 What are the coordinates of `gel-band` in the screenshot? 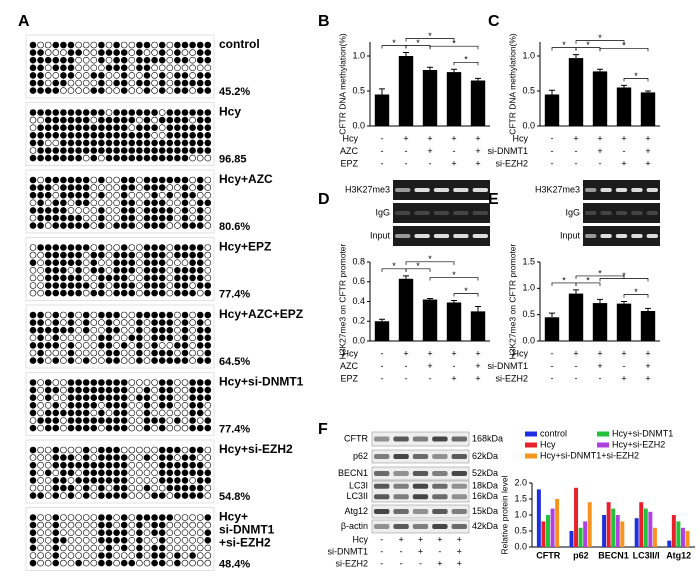 It's located at (480, 190).